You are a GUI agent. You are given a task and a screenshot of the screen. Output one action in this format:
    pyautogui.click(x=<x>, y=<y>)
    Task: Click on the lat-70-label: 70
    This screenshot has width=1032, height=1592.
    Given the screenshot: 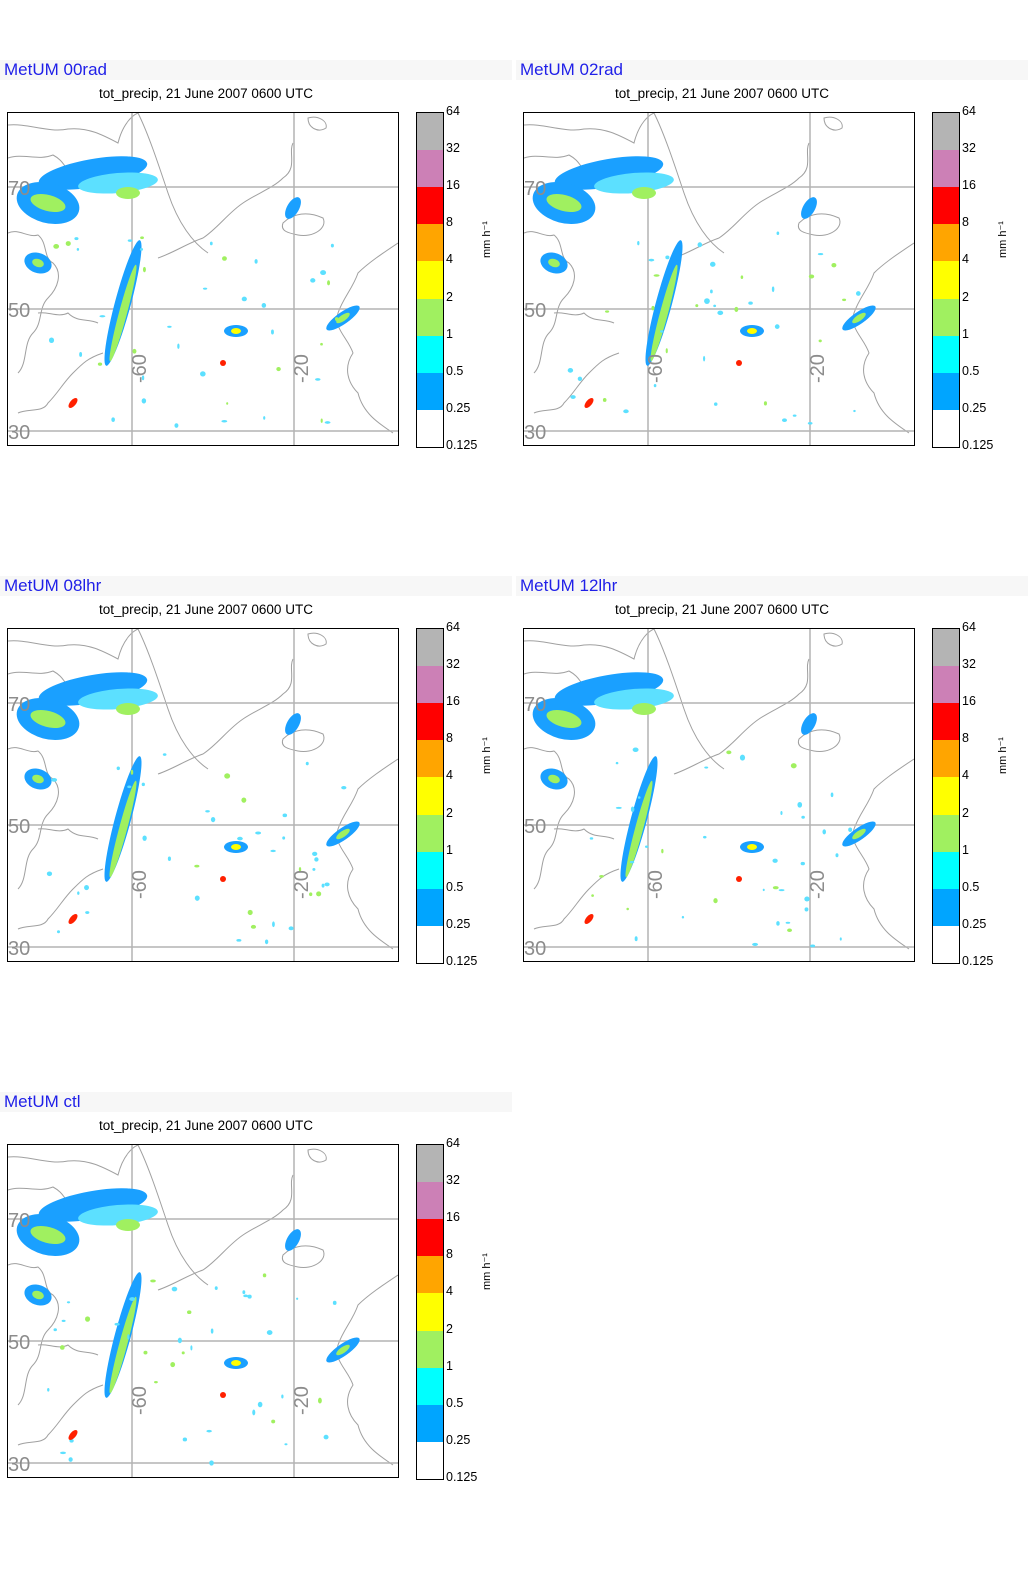 What is the action you would take?
    pyautogui.click(x=19, y=1221)
    